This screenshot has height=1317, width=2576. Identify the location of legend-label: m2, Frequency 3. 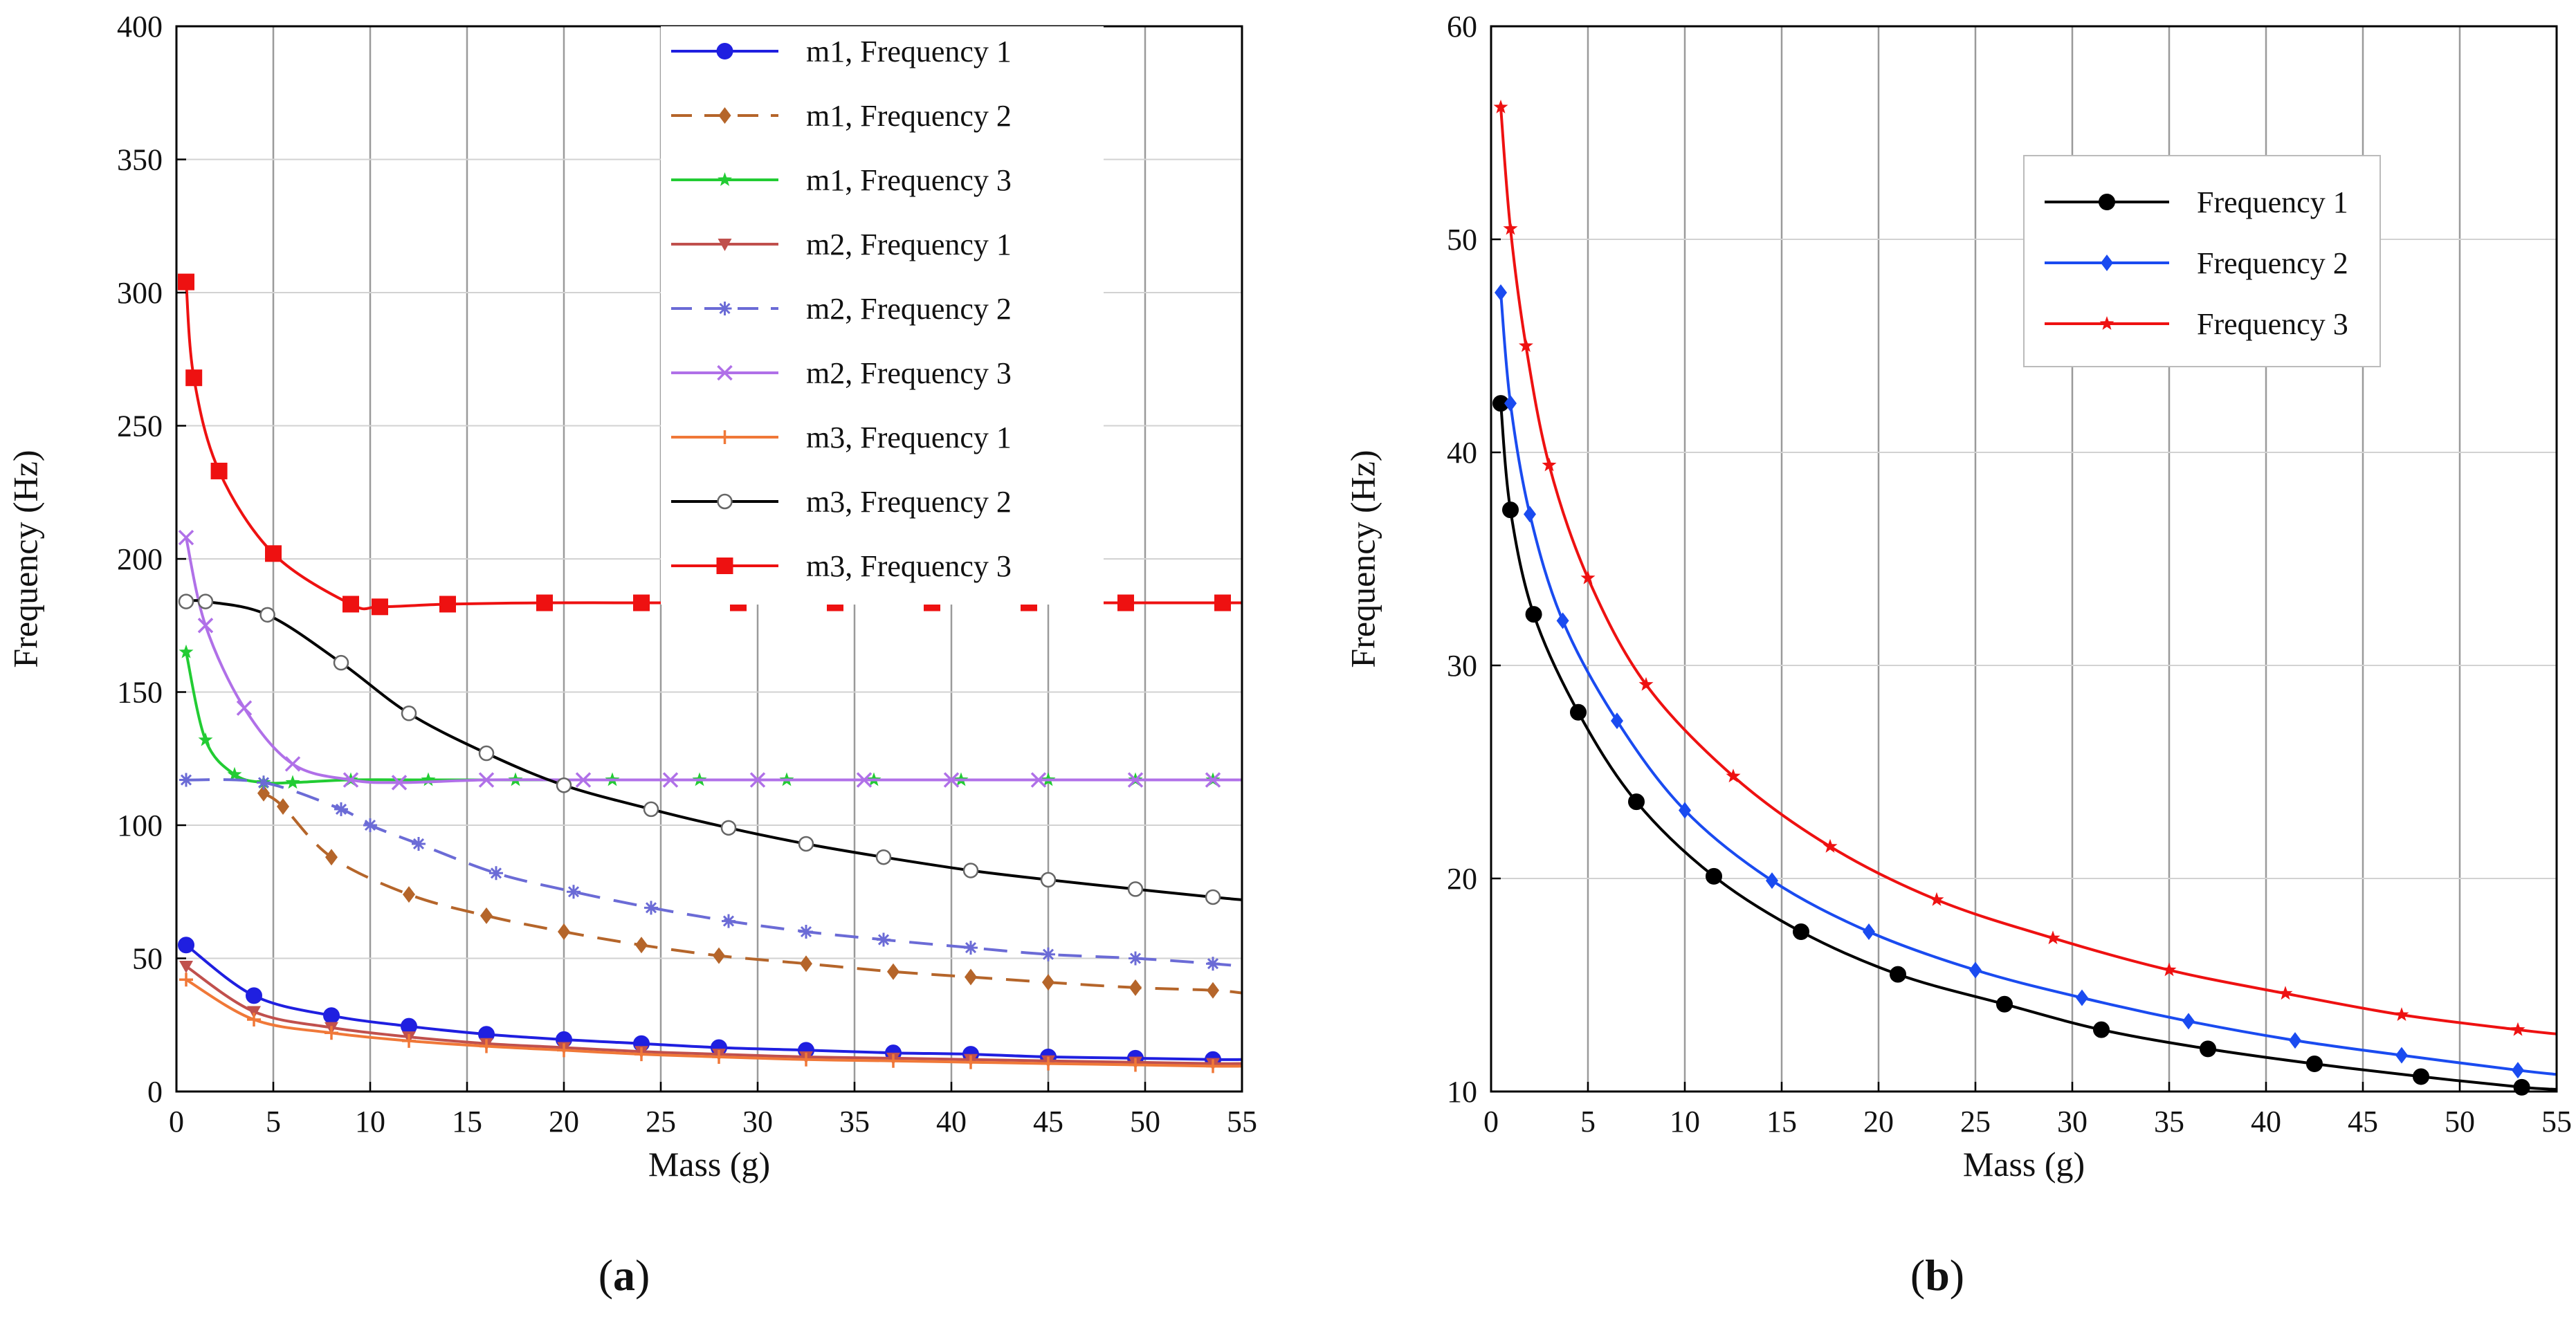
(909, 373).